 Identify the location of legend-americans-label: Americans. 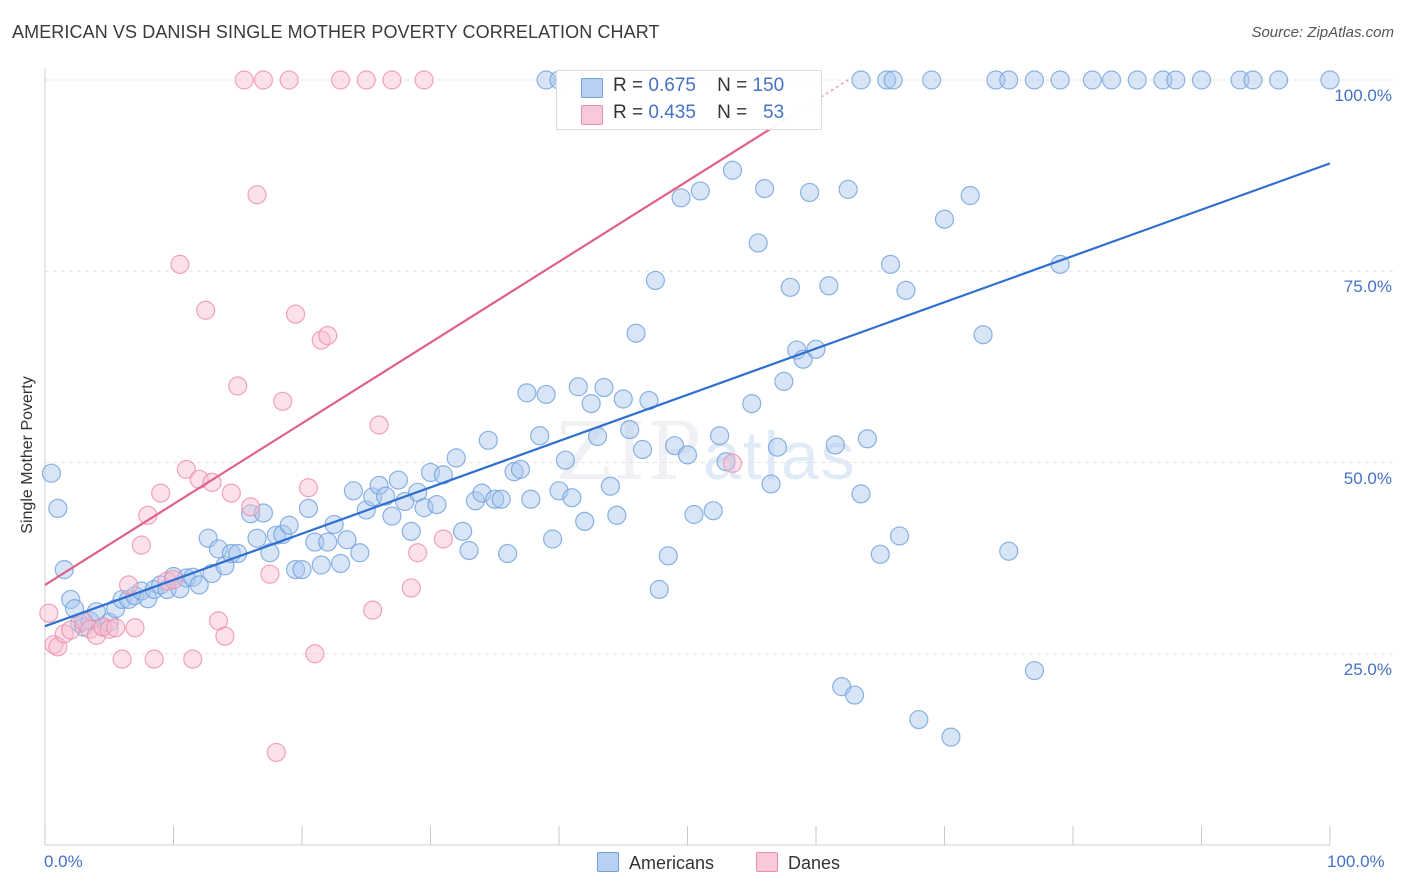
(672, 863).